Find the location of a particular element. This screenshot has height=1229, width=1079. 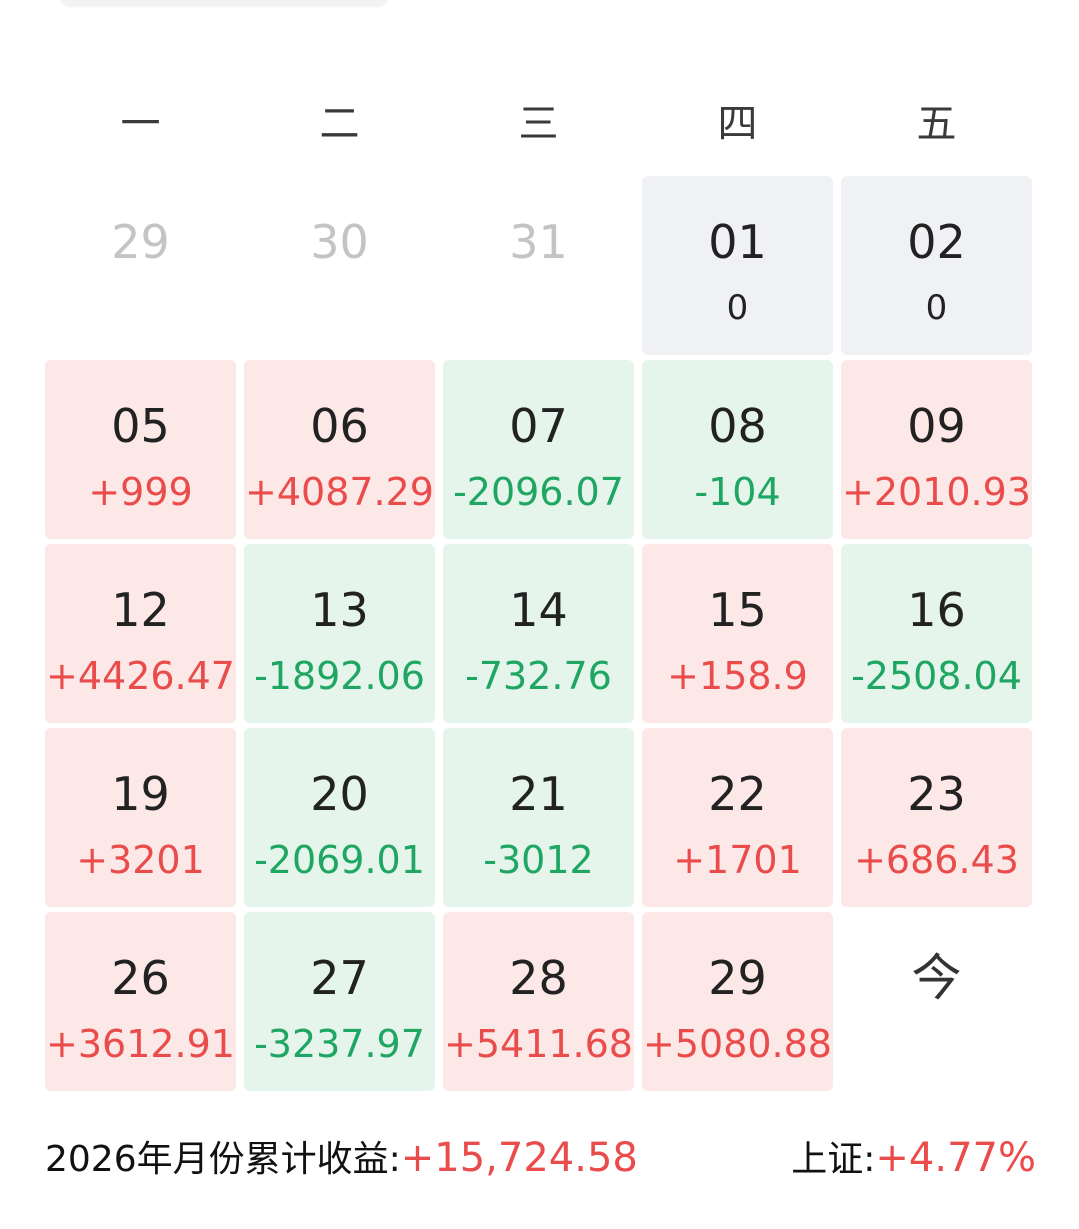

weekday-thu: 四 is located at coordinates (737, 124).